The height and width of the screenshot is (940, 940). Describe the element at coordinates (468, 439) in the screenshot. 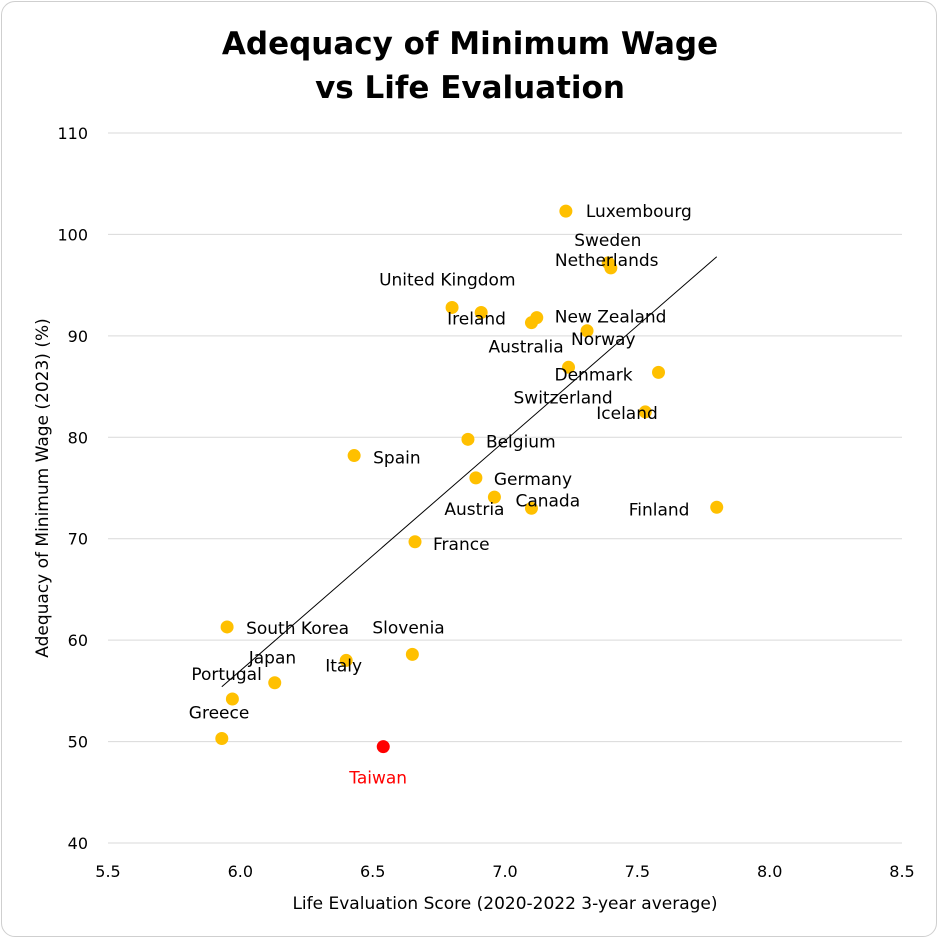

I see `data-point-belgium` at that location.